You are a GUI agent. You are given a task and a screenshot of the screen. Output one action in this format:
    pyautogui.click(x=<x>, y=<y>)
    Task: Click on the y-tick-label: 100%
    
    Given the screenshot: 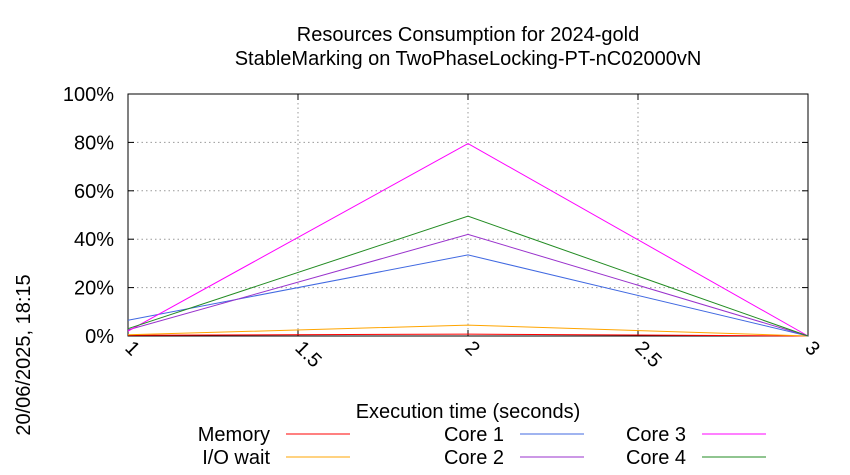 What is the action you would take?
    pyautogui.click(x=88, y=95)
    